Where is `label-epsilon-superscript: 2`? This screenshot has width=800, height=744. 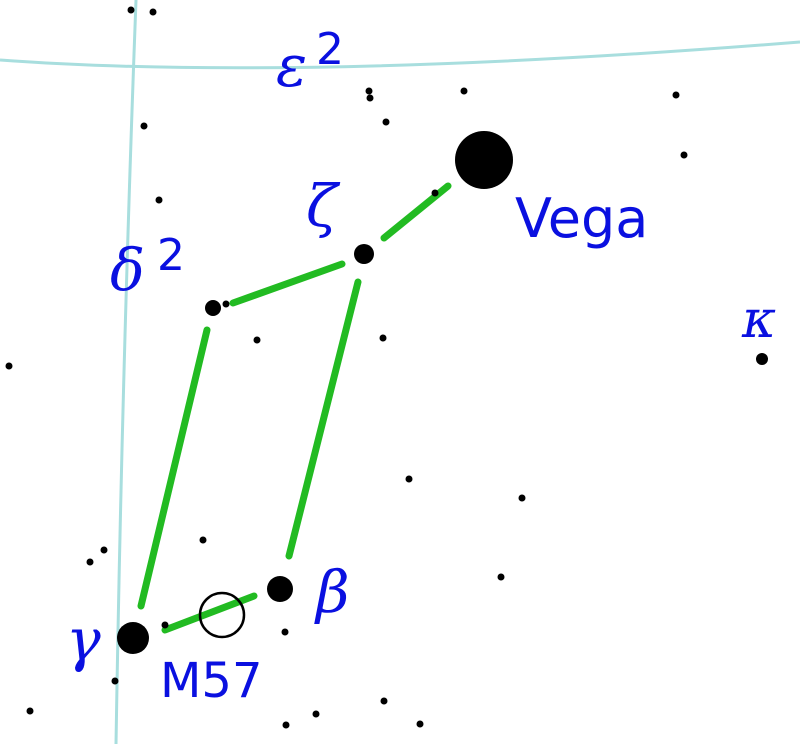 label-epsilon-superscript: 2 is located at coordinates (330, 49).